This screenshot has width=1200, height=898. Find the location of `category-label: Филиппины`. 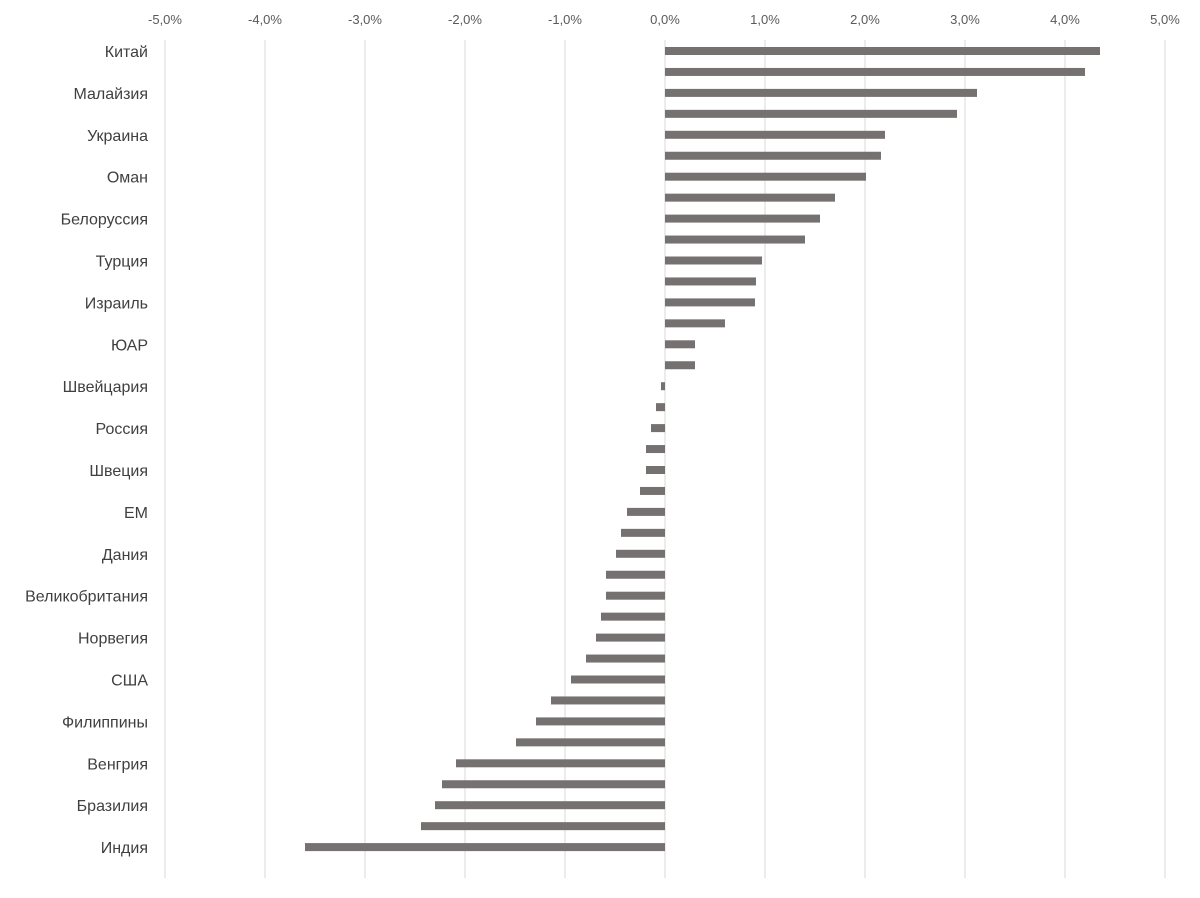

category-label: Филиппины is located at coordinates (105, 722).